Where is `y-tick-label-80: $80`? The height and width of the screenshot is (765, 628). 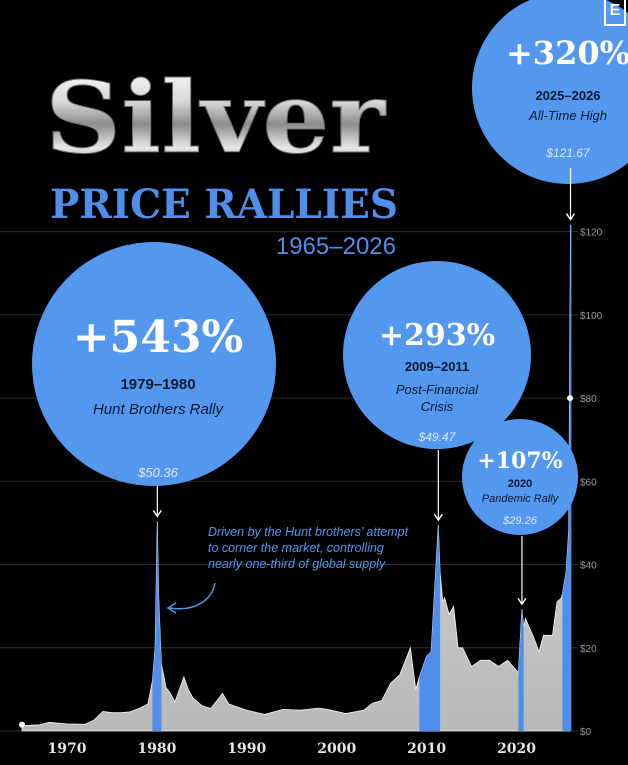 y-tick-label-80: $80 is located at coordinates (588, 399).